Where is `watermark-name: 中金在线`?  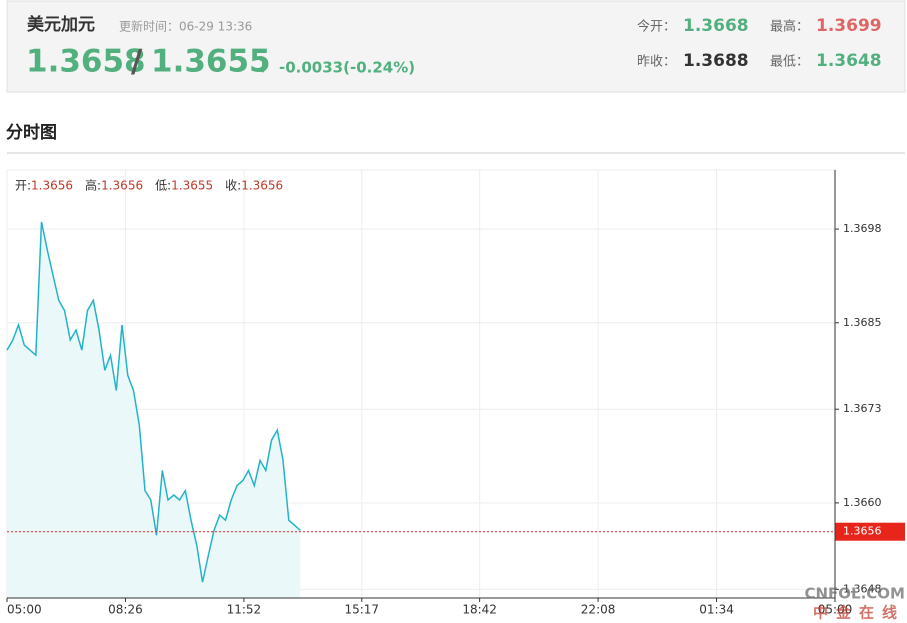
watermark-name: 中金在线 is located at coordinates (859, 613).